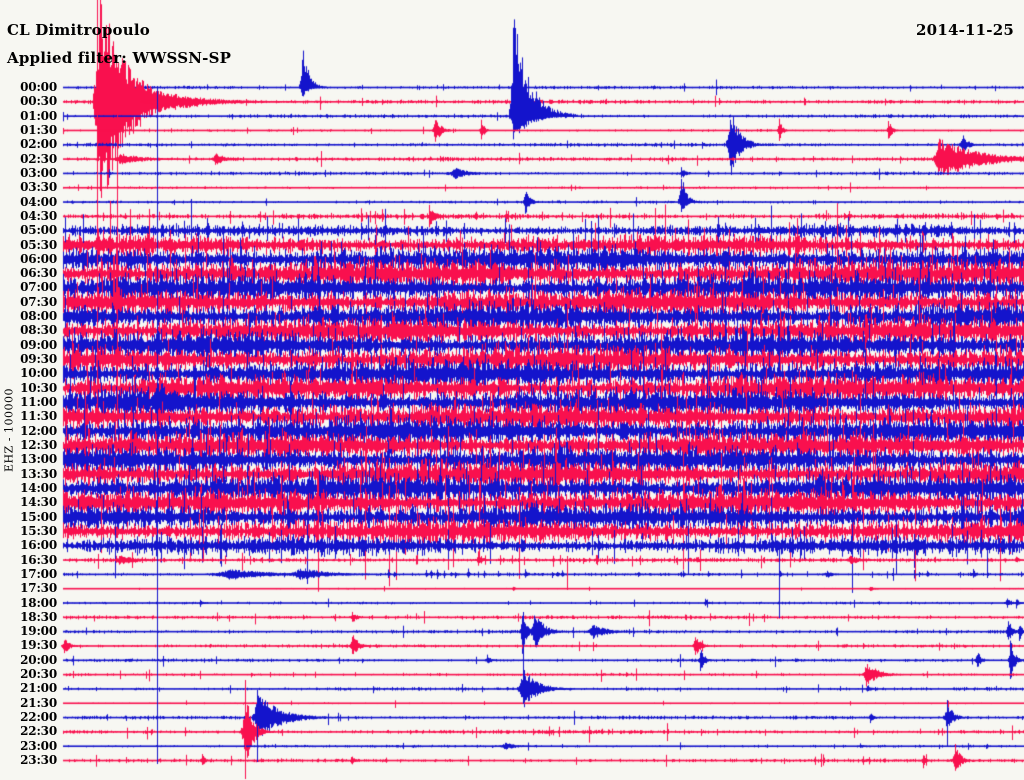 This screenshot has height=780, width=1024. I want to click on row-time-label: 04:00, so click(38, 201).